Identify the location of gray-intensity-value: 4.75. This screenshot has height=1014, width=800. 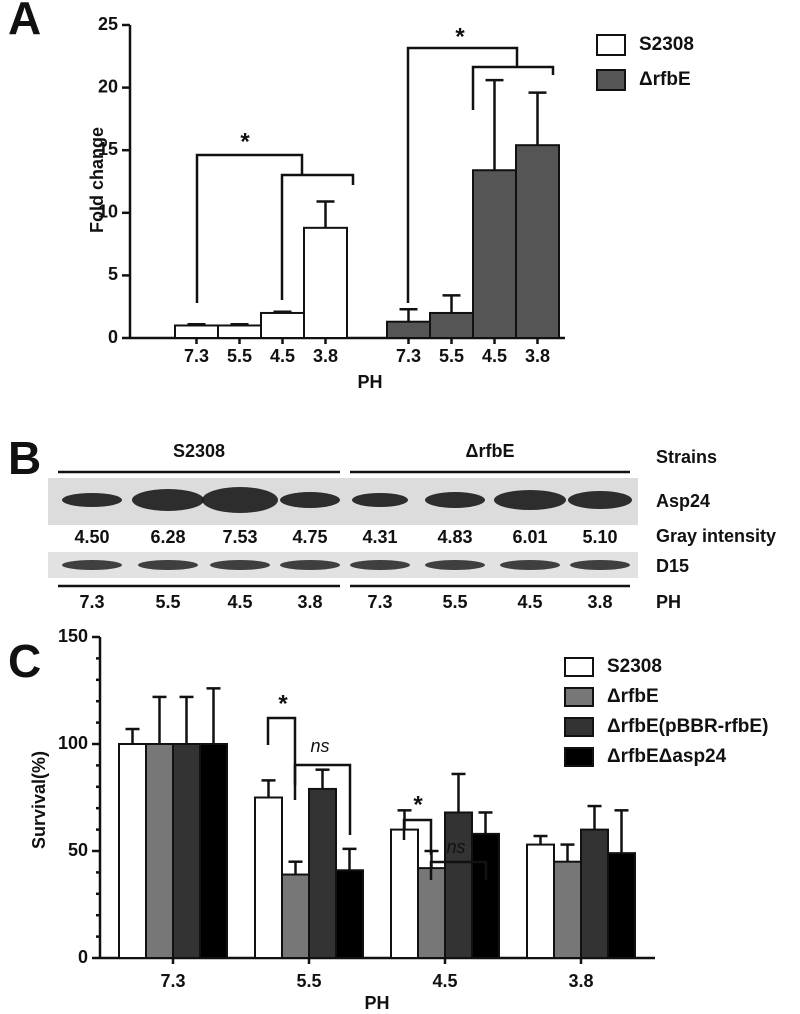
(309, 537).